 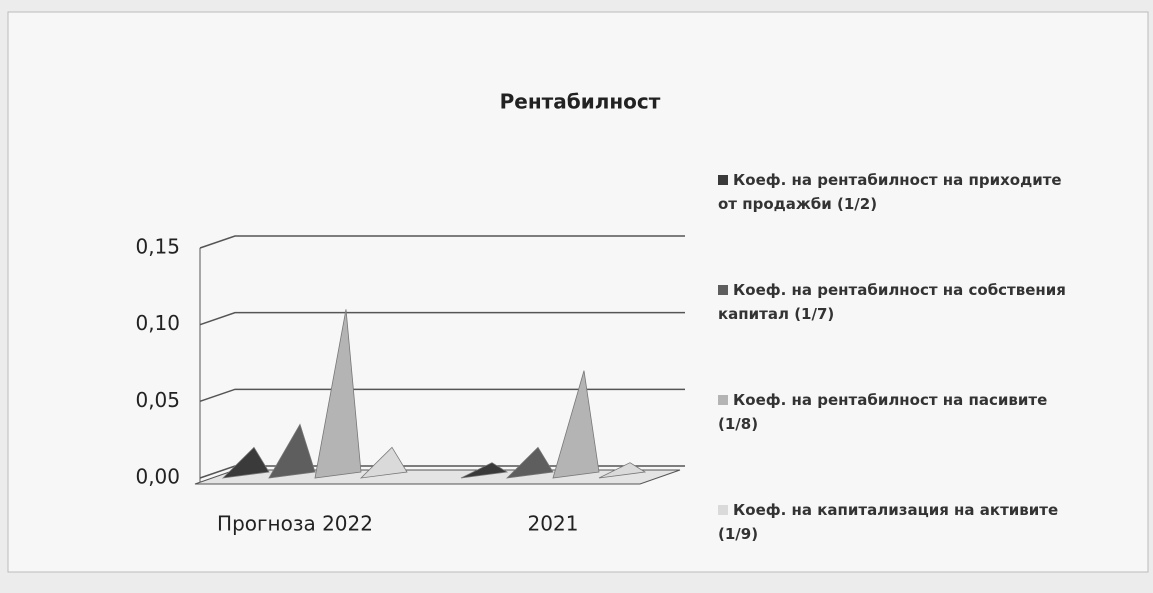 What do you see at coordinates (157, 400) in the screenshot?
I see `y-tick-label: 0,05` at bounding box center [157, 400].